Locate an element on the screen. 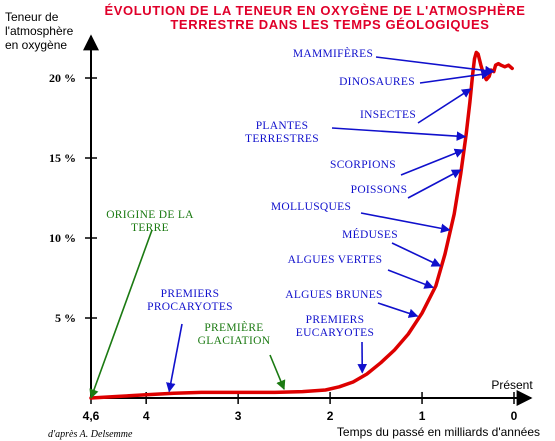  x-axis-label: Temps du passé en milliards d'années is located at coordinates (438, 432).